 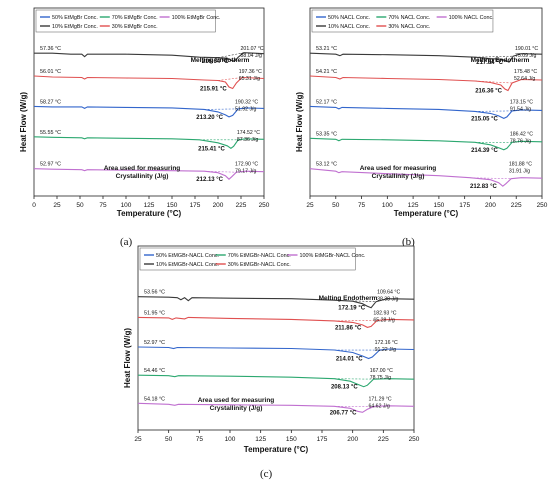 I want to click on peak-temperature-label: 215.91 °C, so click(x=213, y=90).